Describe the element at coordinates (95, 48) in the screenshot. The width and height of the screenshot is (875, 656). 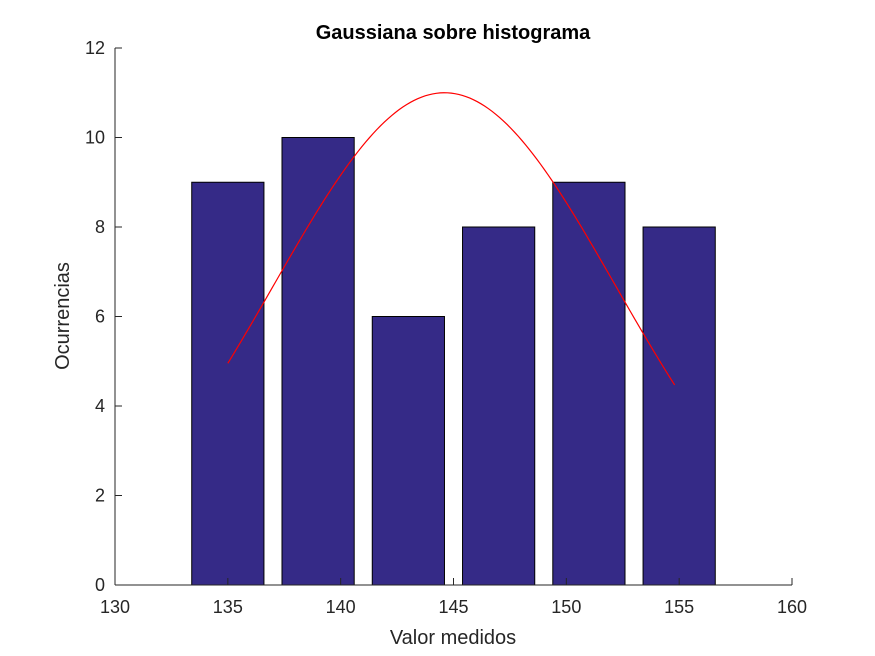
I see `y-tick-label: 12` at that location.